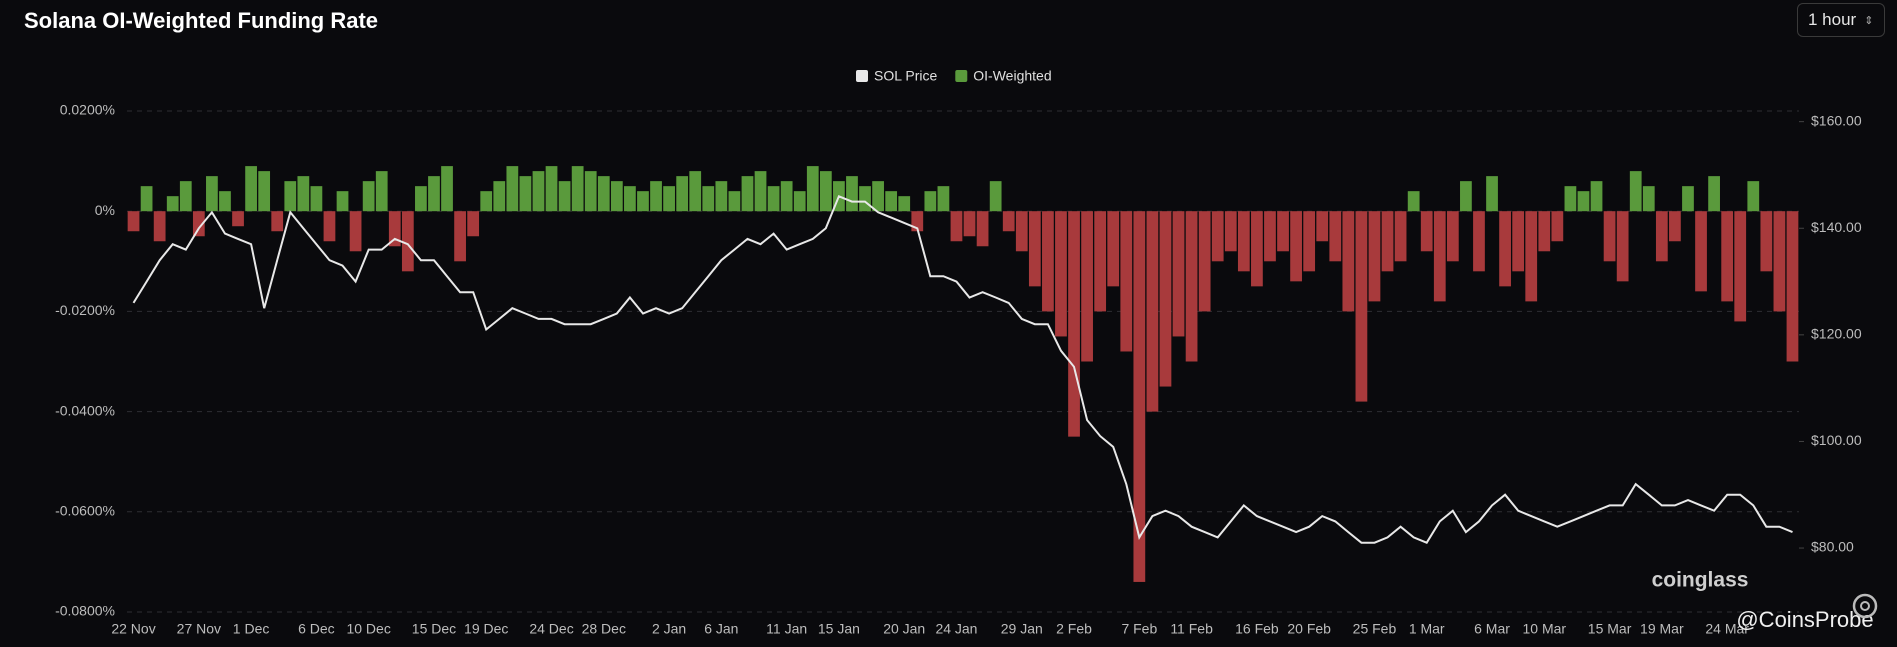 The height and width of the screenshot is (647, 1897). I want to click on chart-title: Solana OI-Weighted Funding Rate, so click(201, 20).